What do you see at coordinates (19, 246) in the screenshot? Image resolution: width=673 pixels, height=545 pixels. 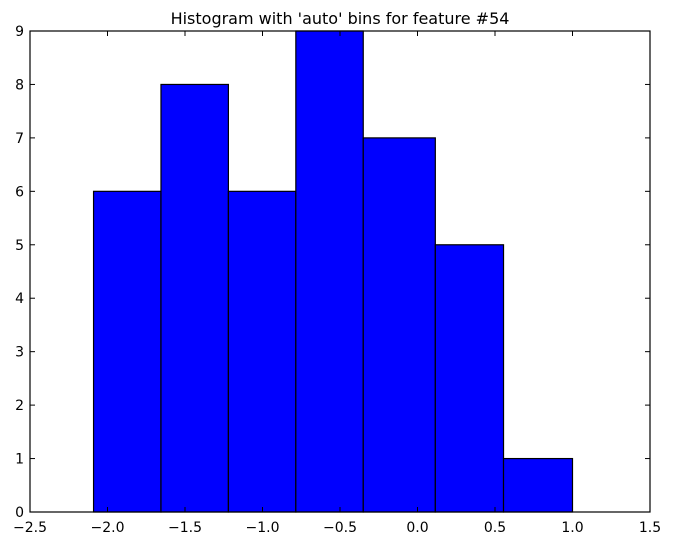 I see `y-tick-label: 5` at bounding box center [19, 246].